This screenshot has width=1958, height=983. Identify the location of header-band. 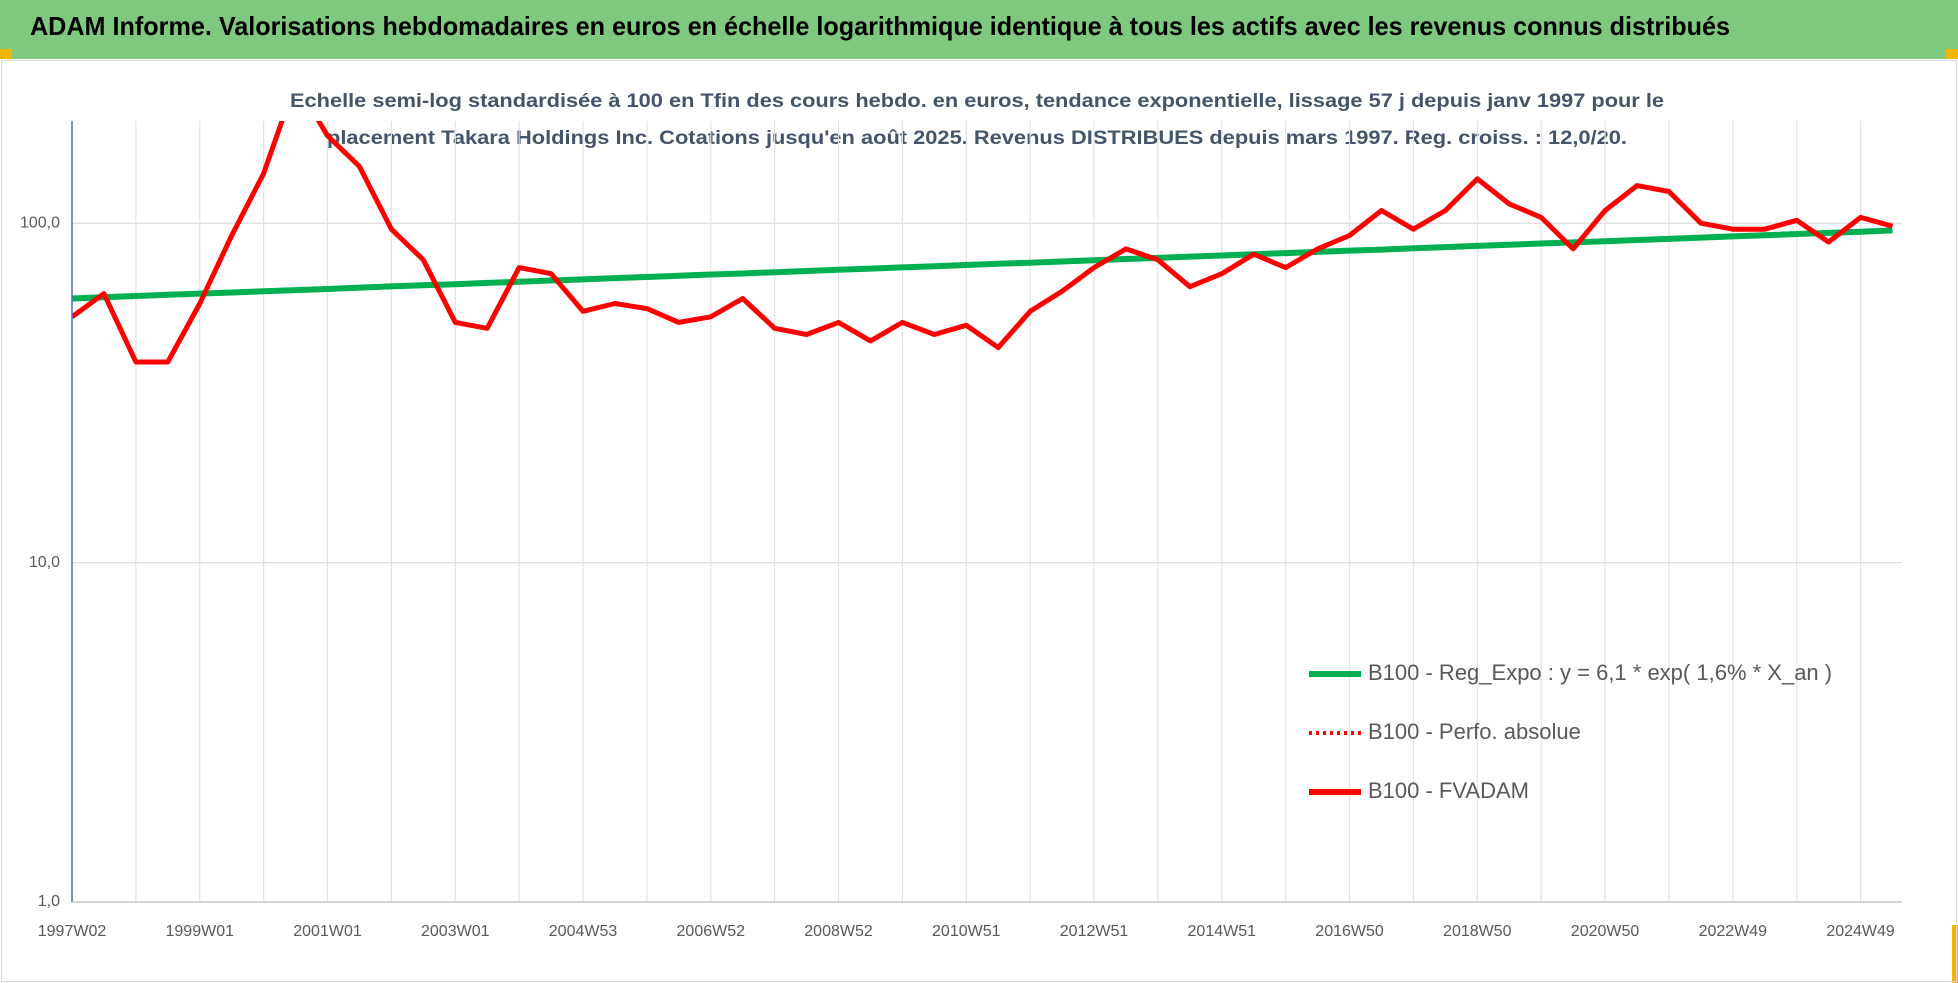
(979, 29).